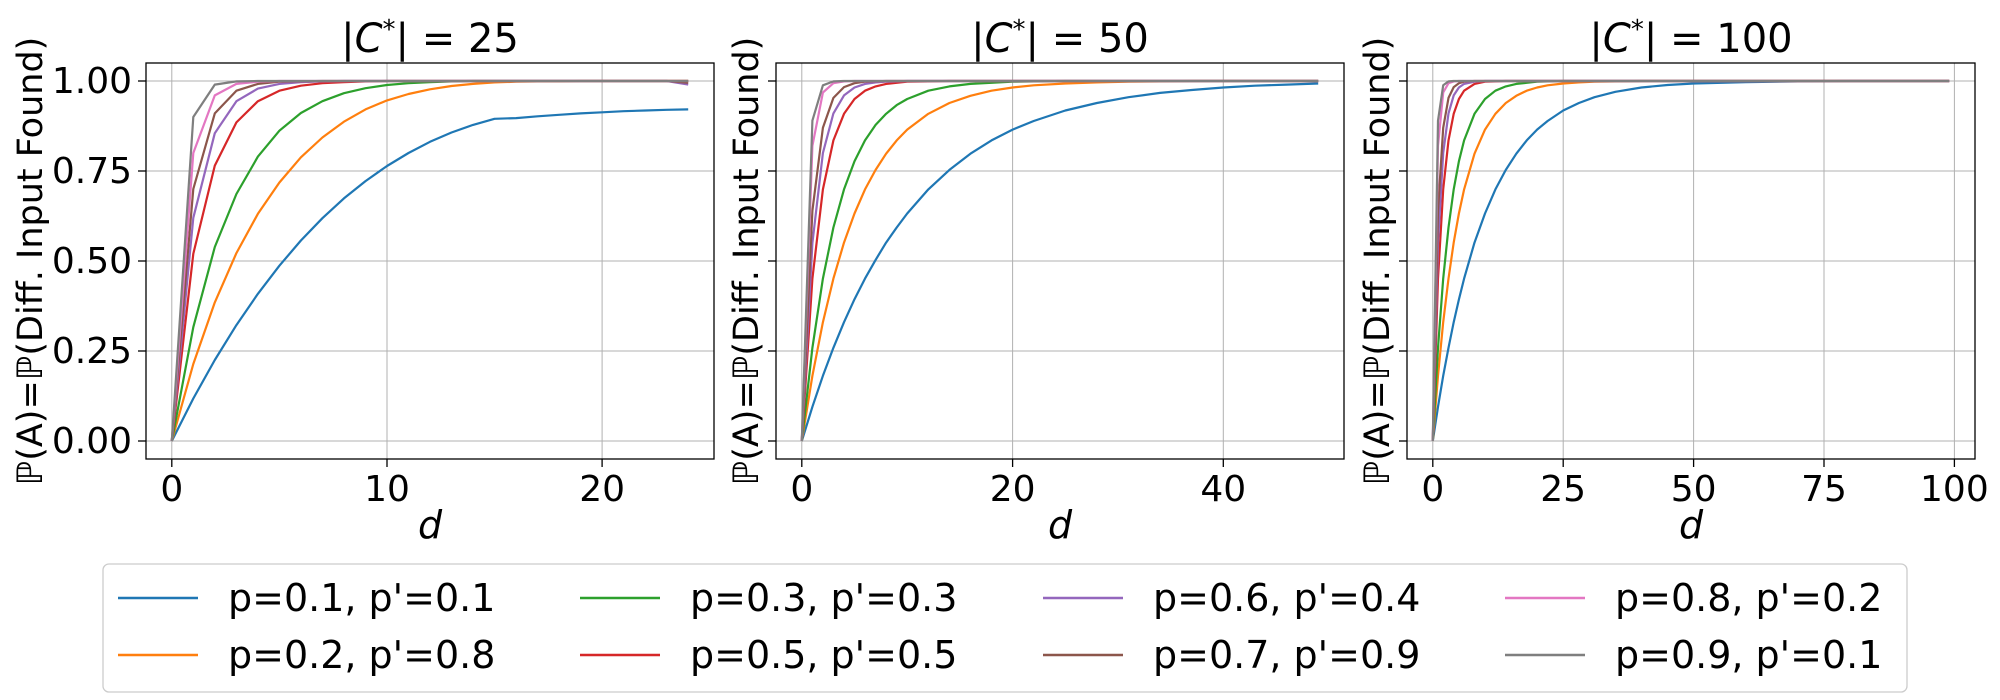 This screenshot has width=2000, height=700. I want to click on legend-item: p=0.1, p'=0.1, so click(306, 598).